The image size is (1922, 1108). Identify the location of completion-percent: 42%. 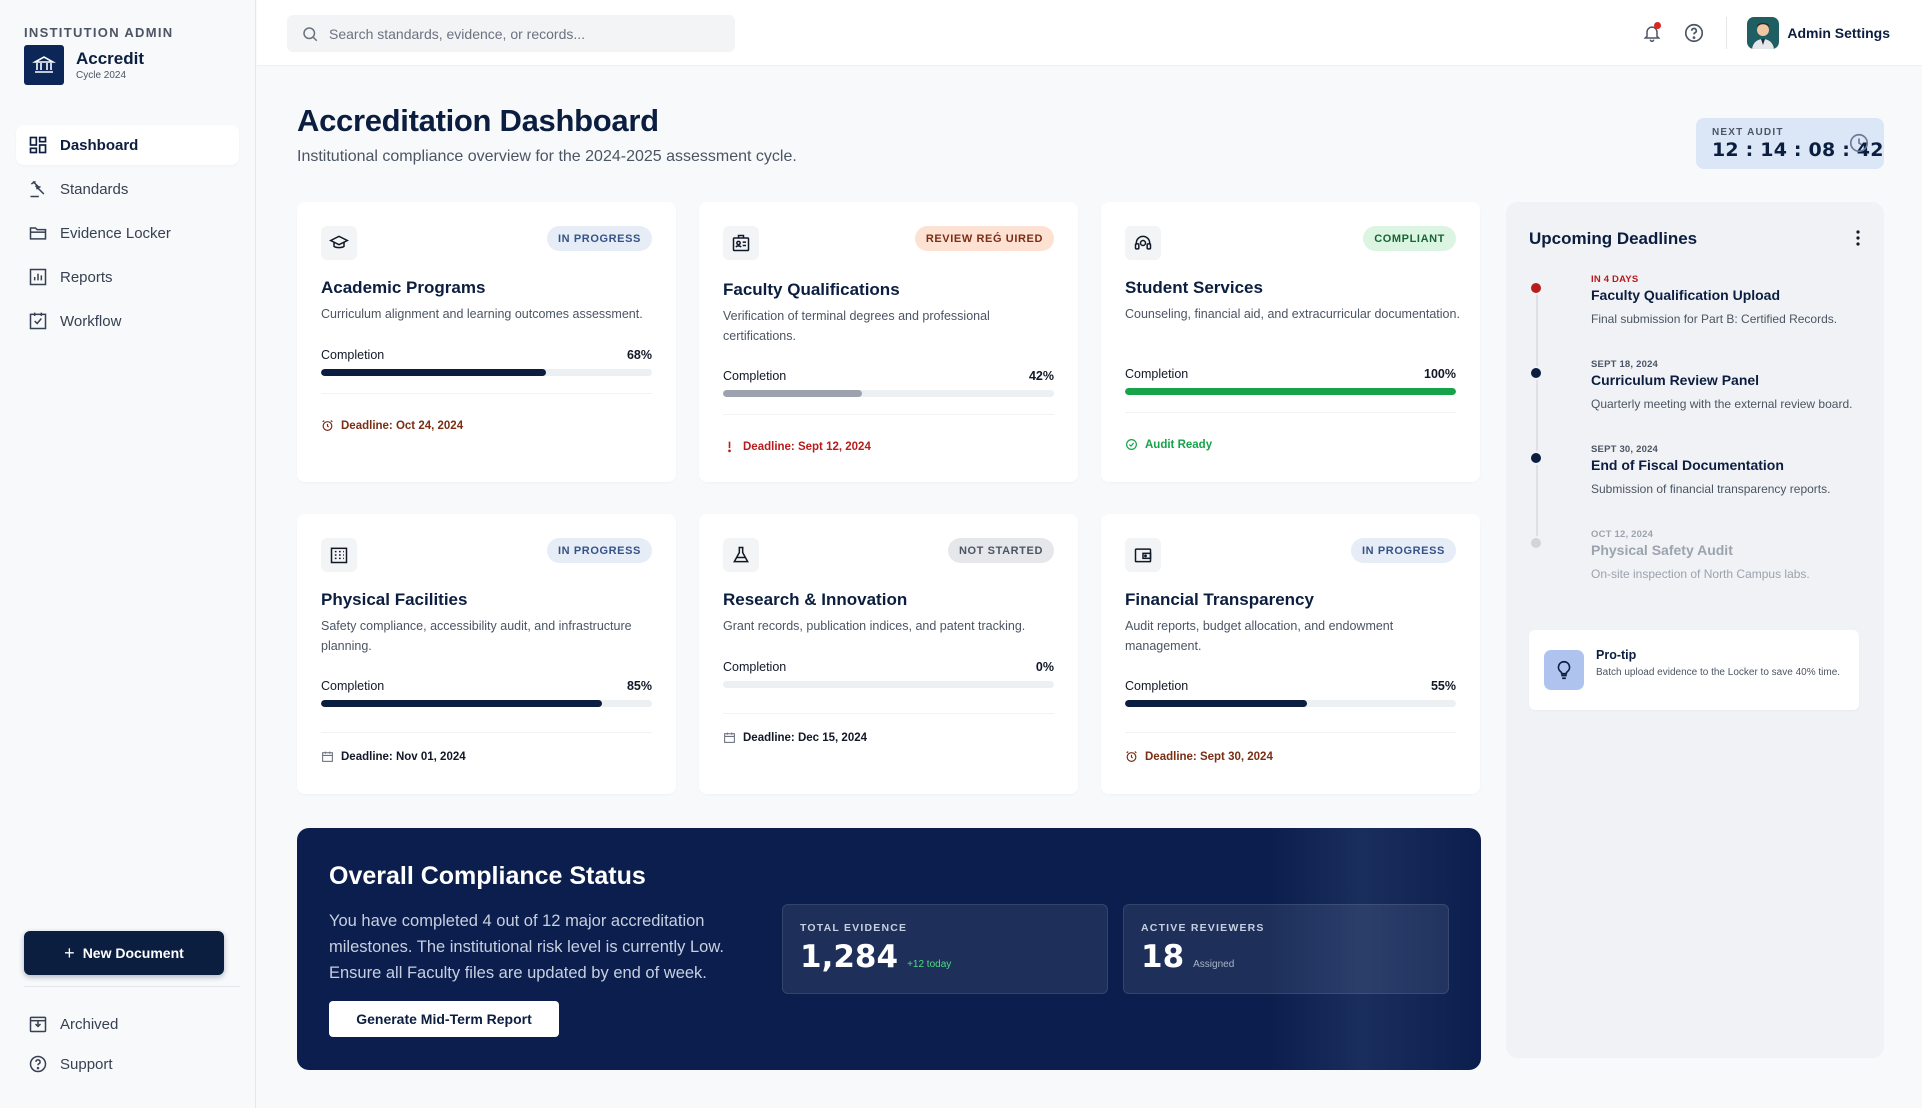
(1041, 376).